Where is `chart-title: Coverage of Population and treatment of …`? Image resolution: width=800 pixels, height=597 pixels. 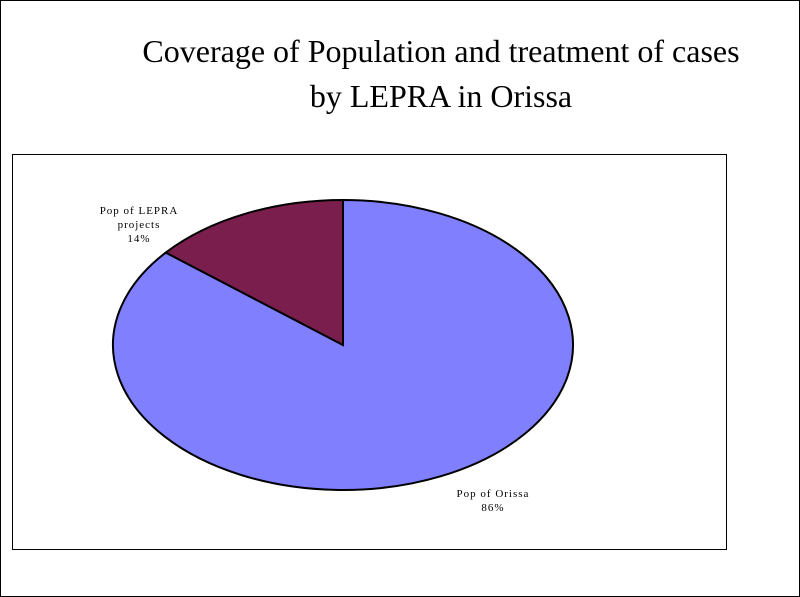 chart-title: Coverage of Population and treatment of … is located at coordinates (441, 73).